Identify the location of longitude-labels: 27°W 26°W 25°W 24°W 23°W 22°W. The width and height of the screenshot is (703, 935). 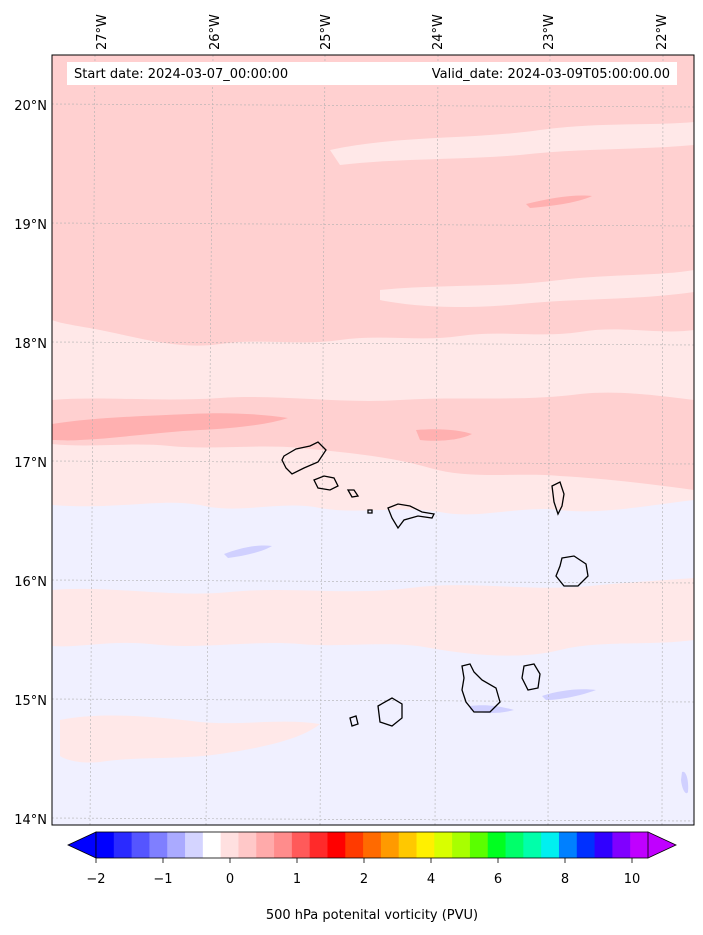
(382, 32).